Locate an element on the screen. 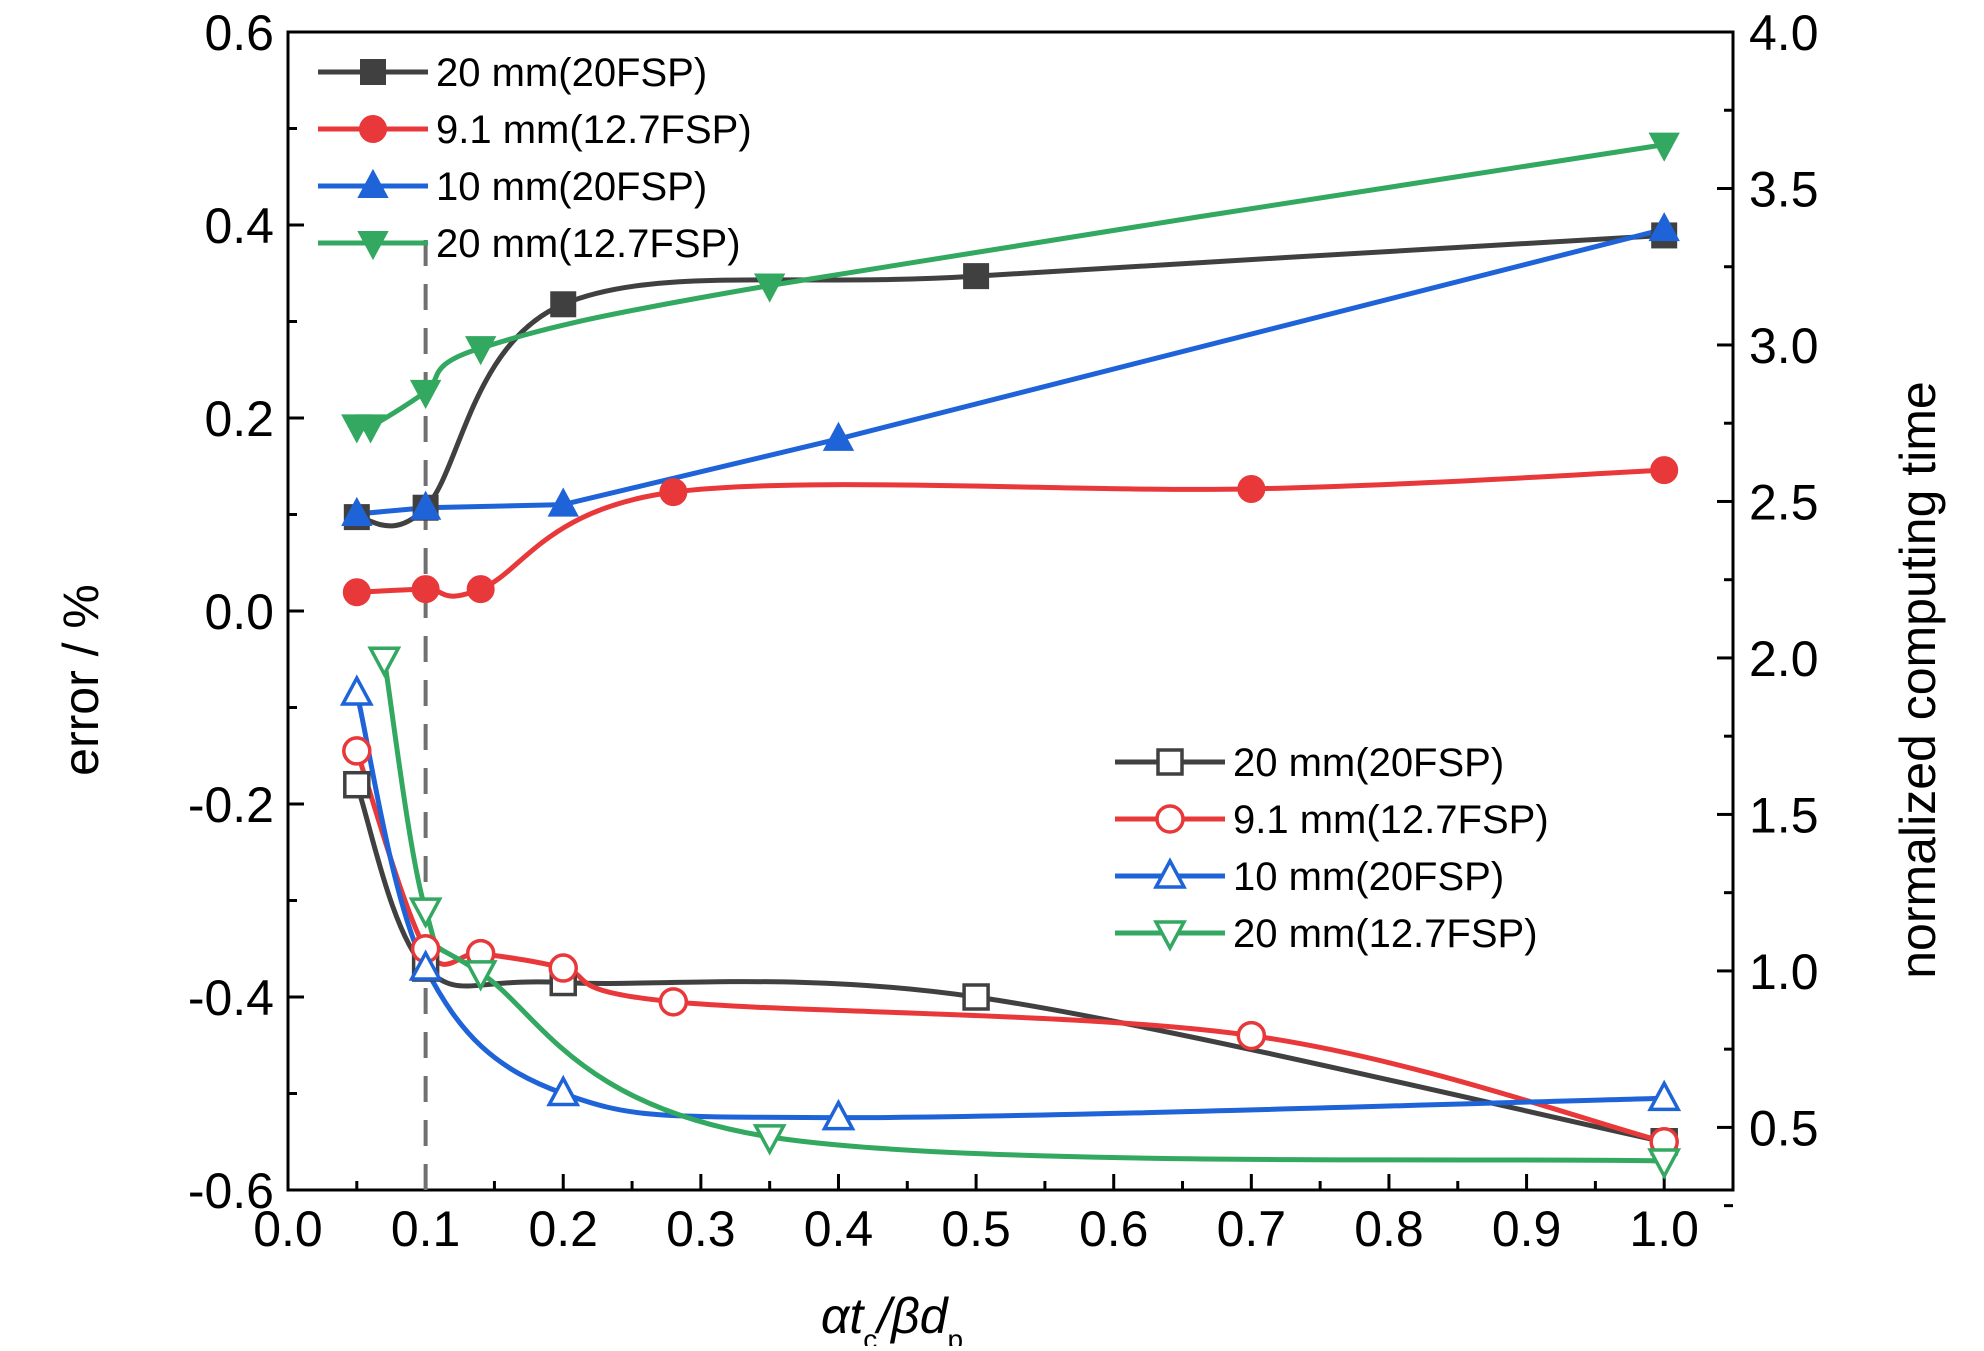 This screenshot has width=1984, height=1351. y-left-axis-title: error / % is located at coordinates (81, 680).